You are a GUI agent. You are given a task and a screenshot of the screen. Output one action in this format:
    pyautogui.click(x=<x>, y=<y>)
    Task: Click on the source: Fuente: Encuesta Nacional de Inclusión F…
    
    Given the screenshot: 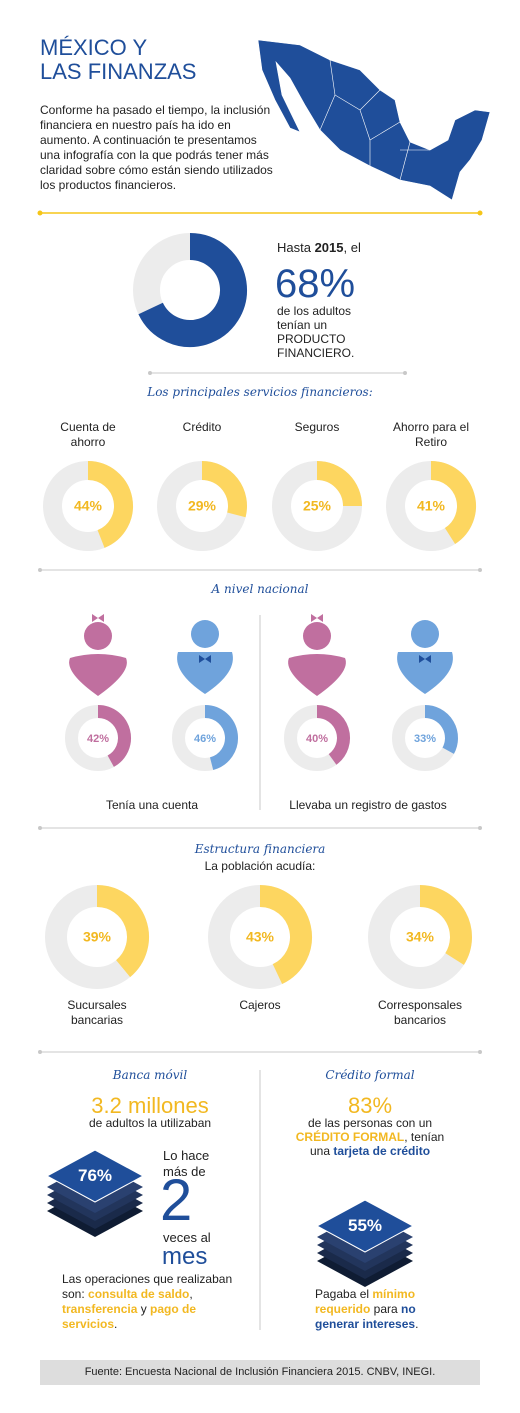 What is the action you would take?
    pyautogui.click(x=260, y=1372)
    